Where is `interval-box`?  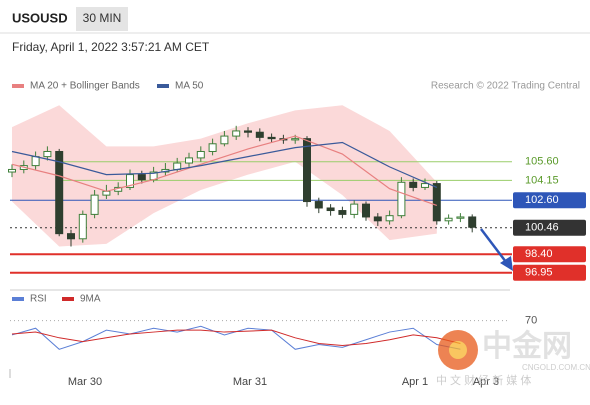 interval-box is located at coordinates (102, 19).